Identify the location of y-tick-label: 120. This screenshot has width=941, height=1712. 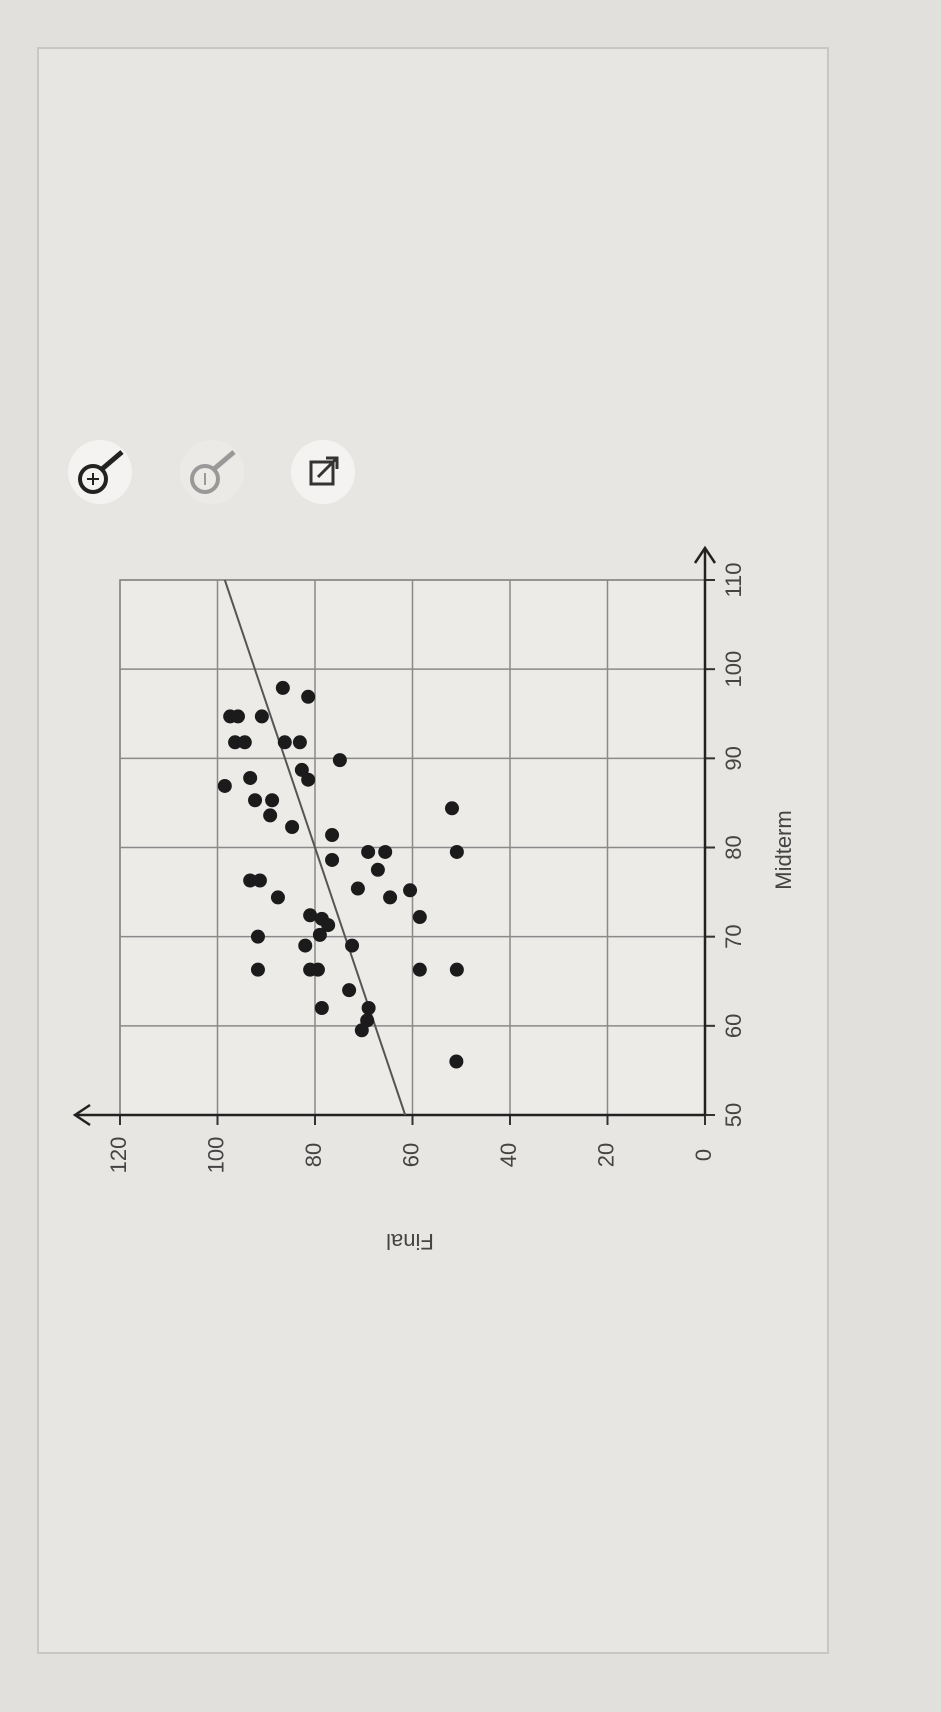
(118, 1155).